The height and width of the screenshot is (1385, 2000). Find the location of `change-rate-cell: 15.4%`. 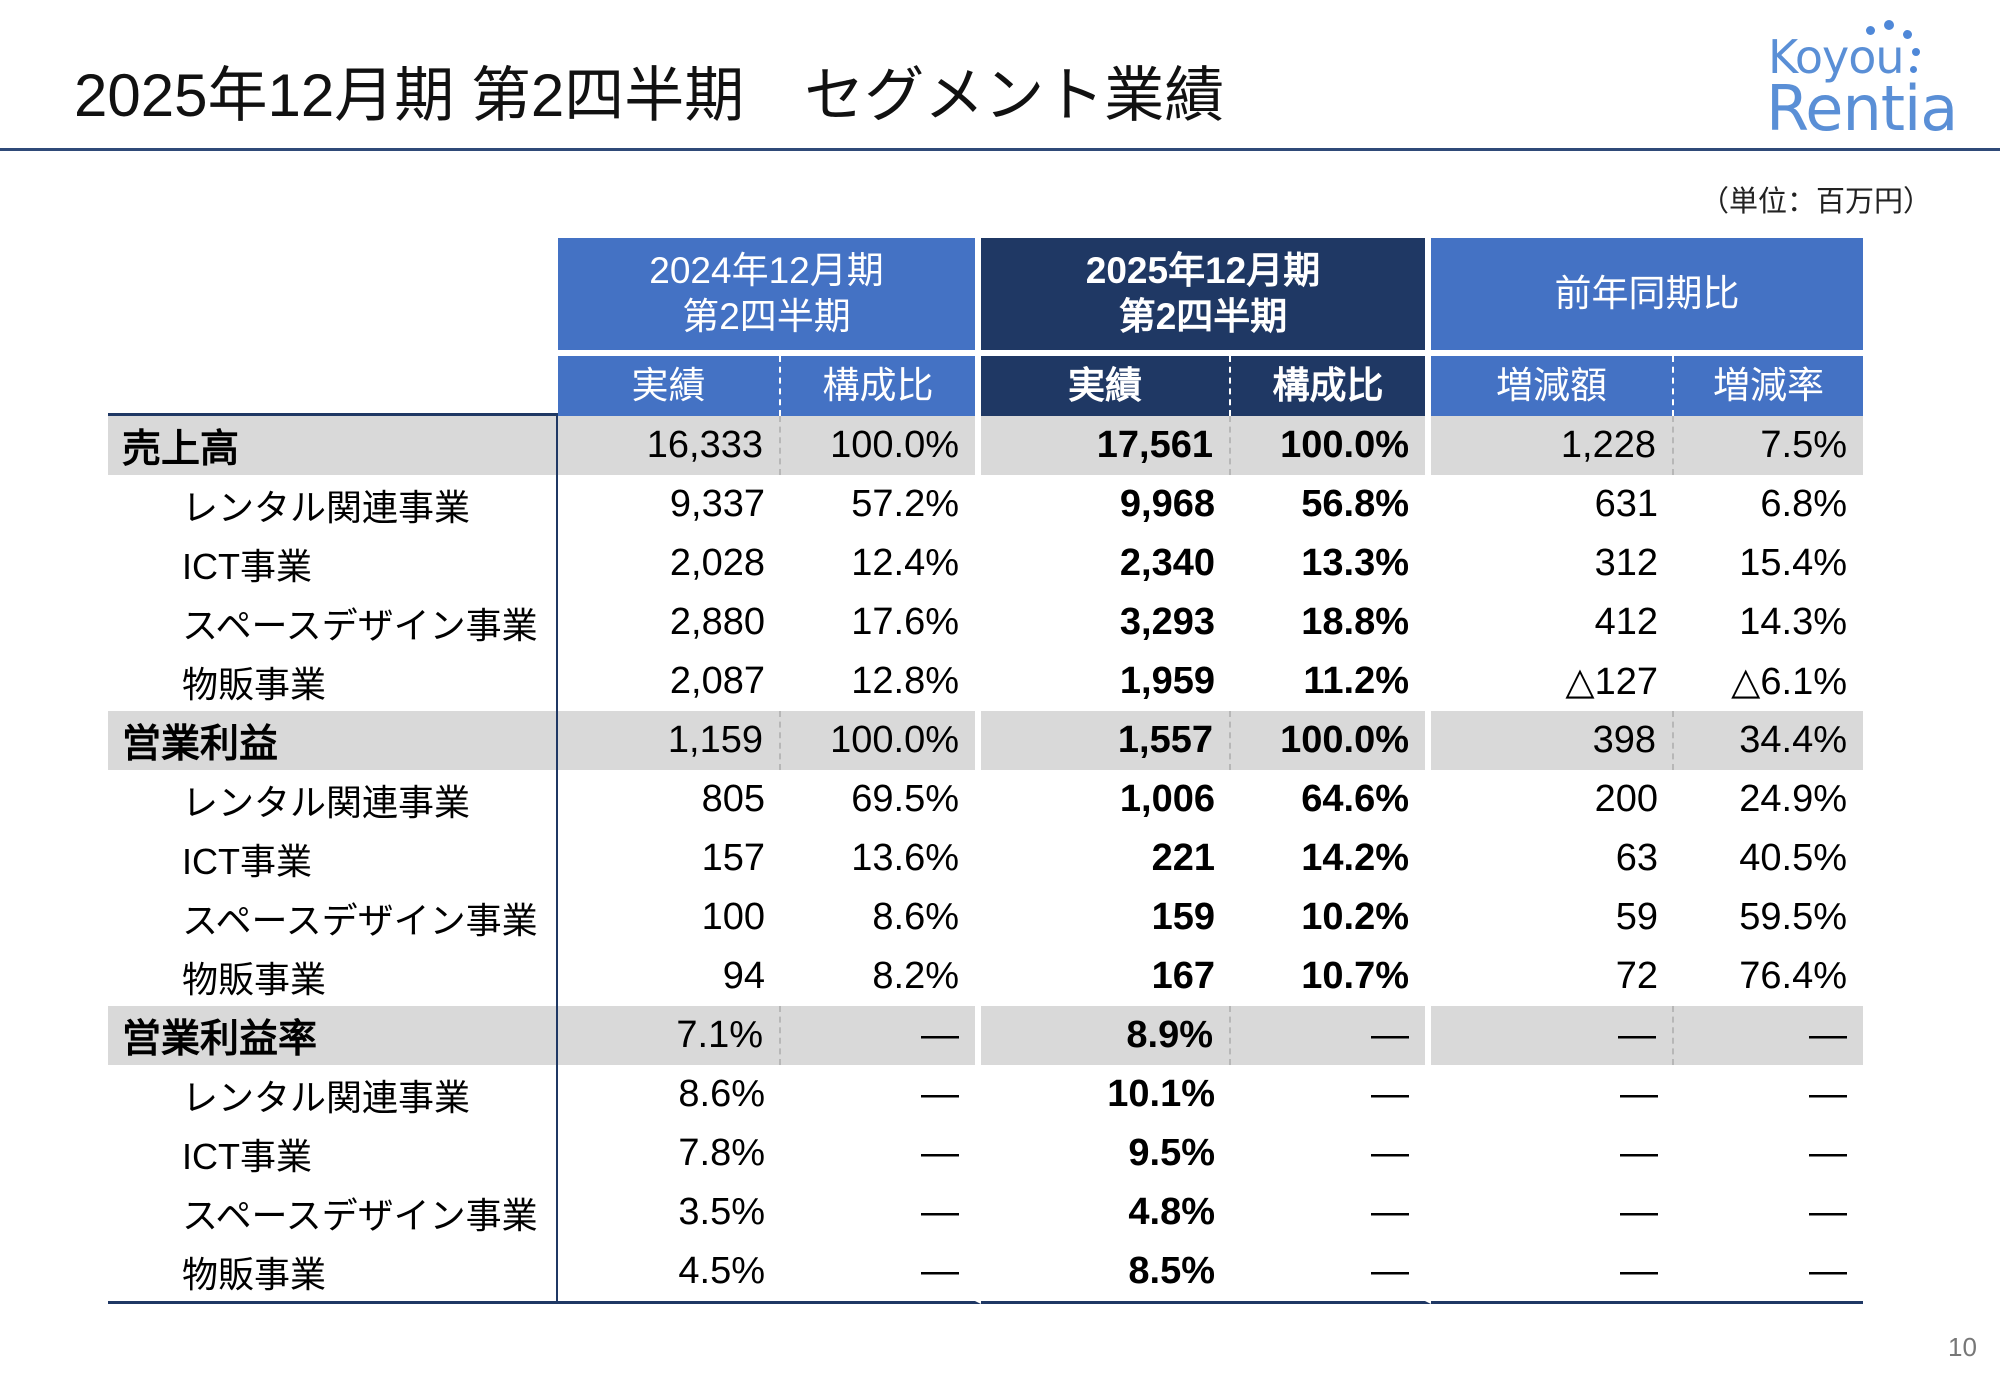

change-rate-cell: 15.4% is located at coordinates (1793, 563).